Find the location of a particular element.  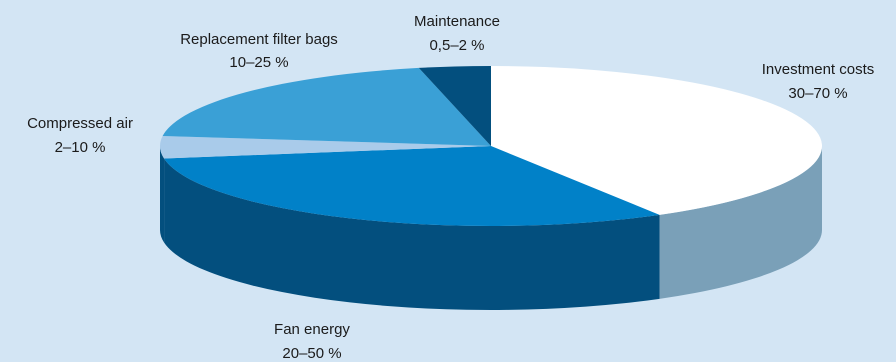

label-fan-energy: Fan energy is located at coordinates (312, 329).